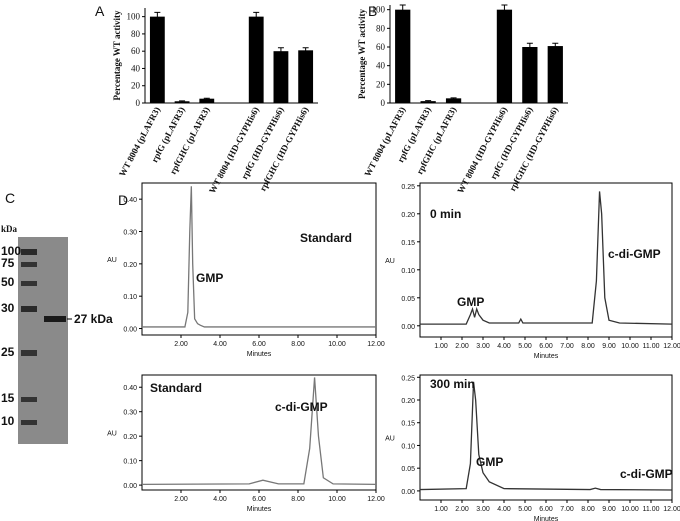 This screenshot has height=521, width=680. I want to click on y-tick-label: 0.10, so click(130, 462).